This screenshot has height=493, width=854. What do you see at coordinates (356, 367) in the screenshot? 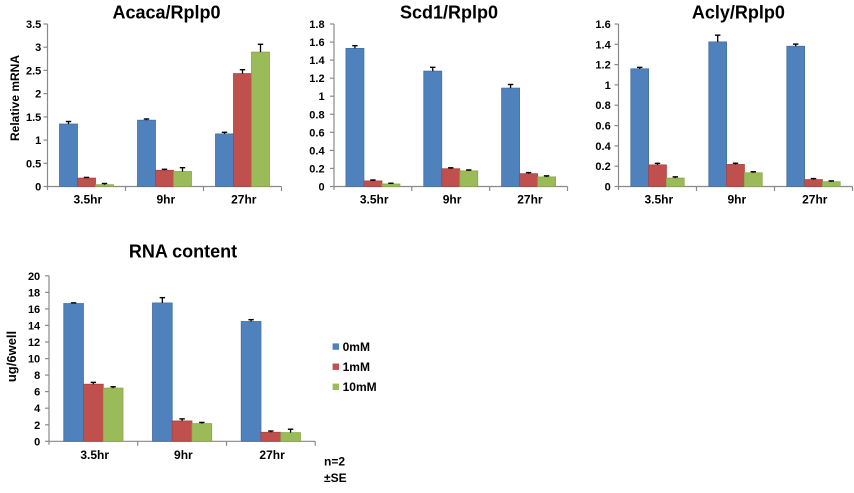
I see `svg-text: 1mM` at bounding box center [356, 367].